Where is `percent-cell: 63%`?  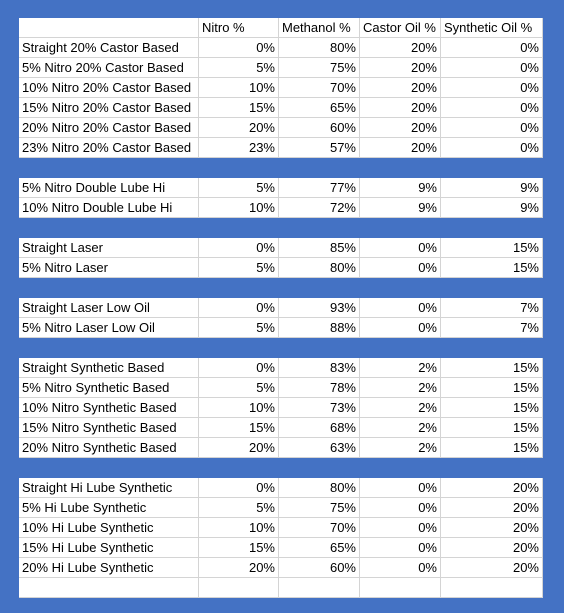
percent-cell: 63% is located at coordinates (319, 448).